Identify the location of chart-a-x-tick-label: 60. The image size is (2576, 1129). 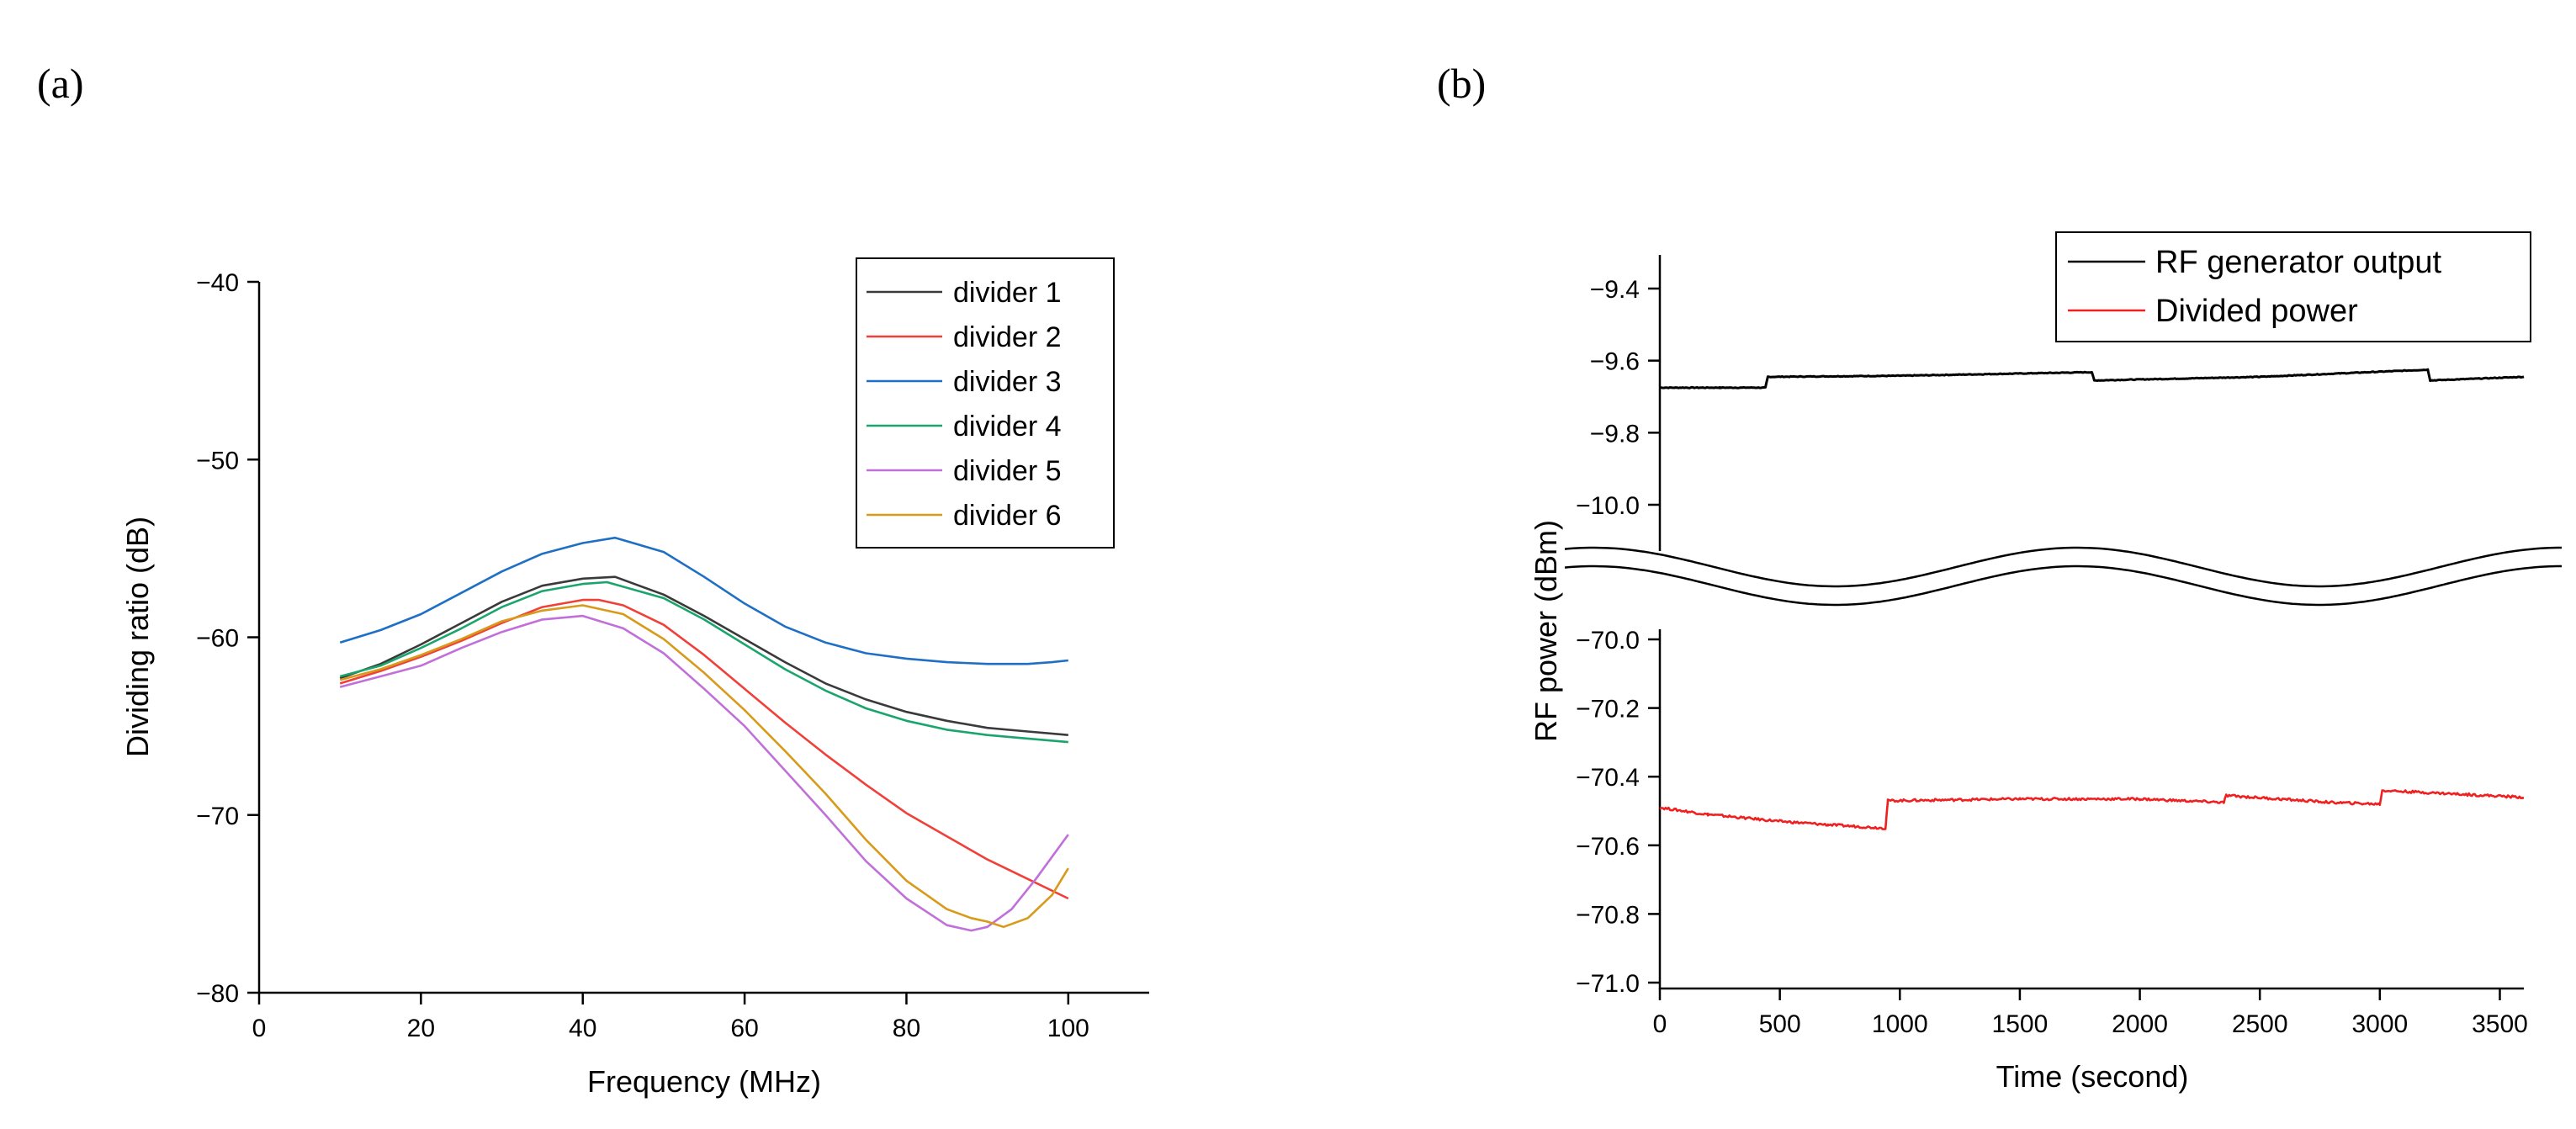
(744, 1028).